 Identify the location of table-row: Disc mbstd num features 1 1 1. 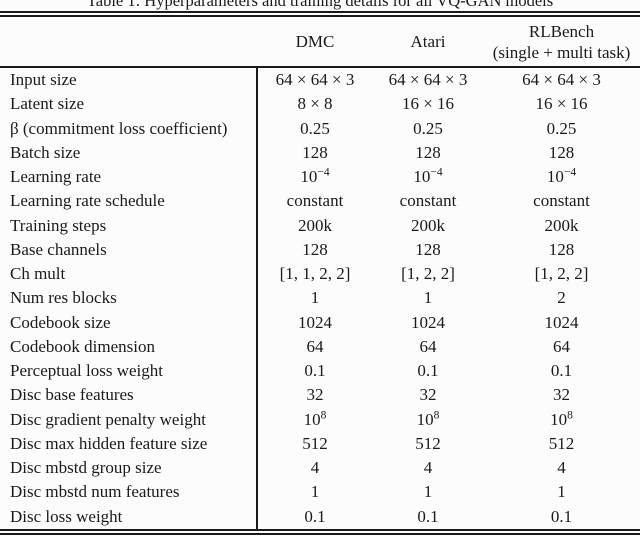
(320, 492).